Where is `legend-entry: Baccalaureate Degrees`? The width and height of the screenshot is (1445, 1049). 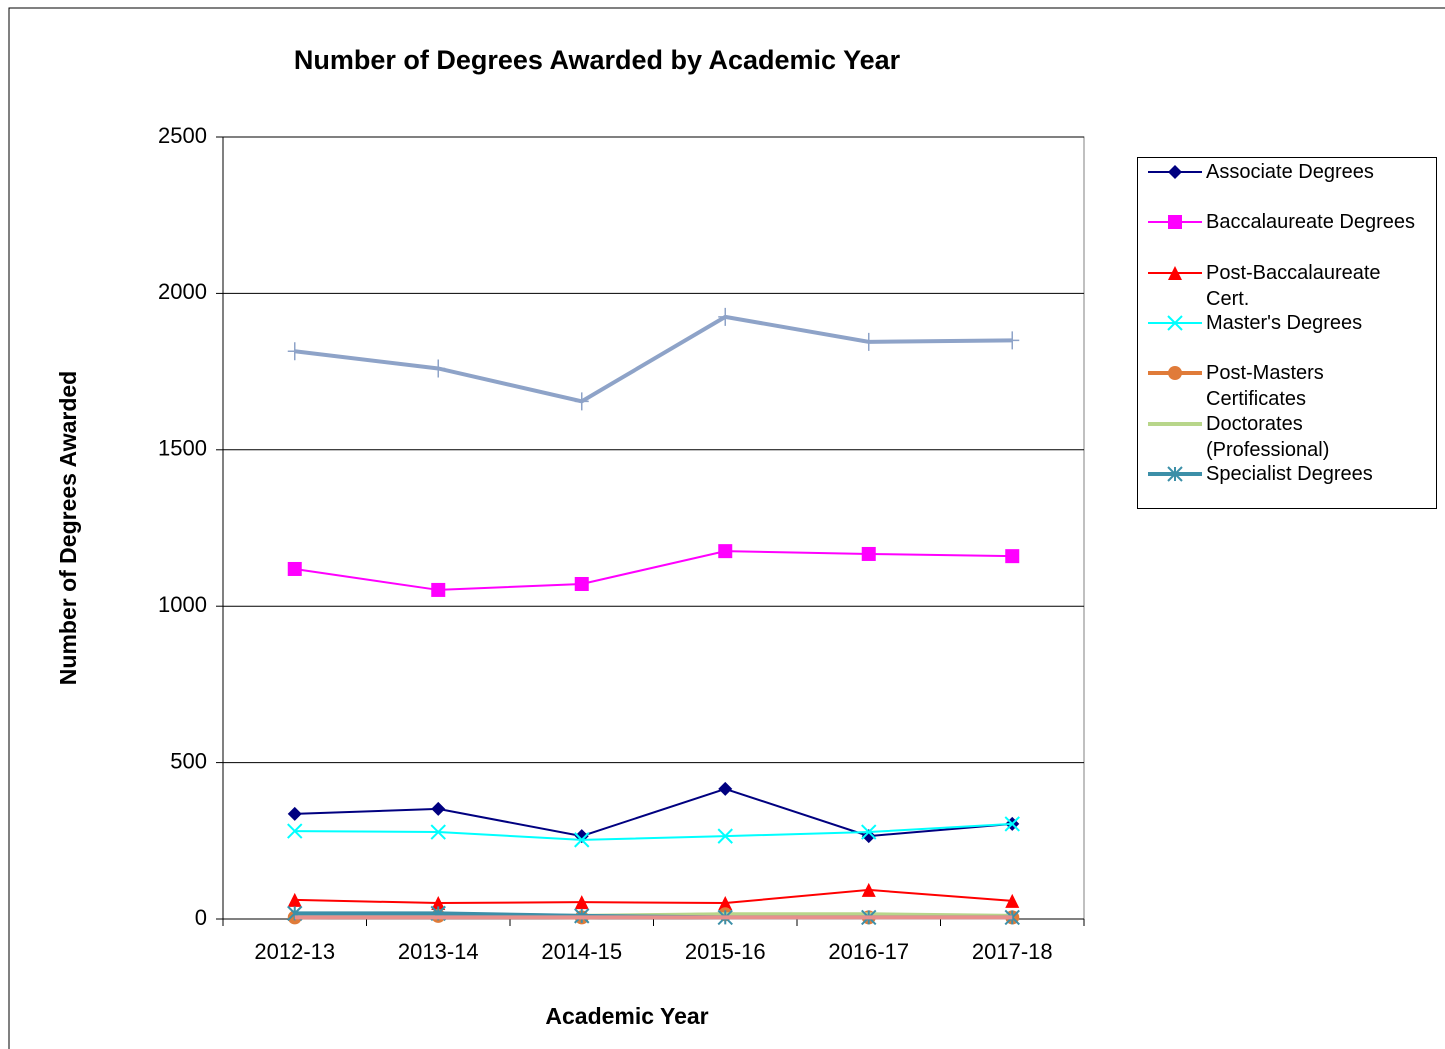 legend-entry: Baccalaureate Degrees is located at coordinates (1291, 233).